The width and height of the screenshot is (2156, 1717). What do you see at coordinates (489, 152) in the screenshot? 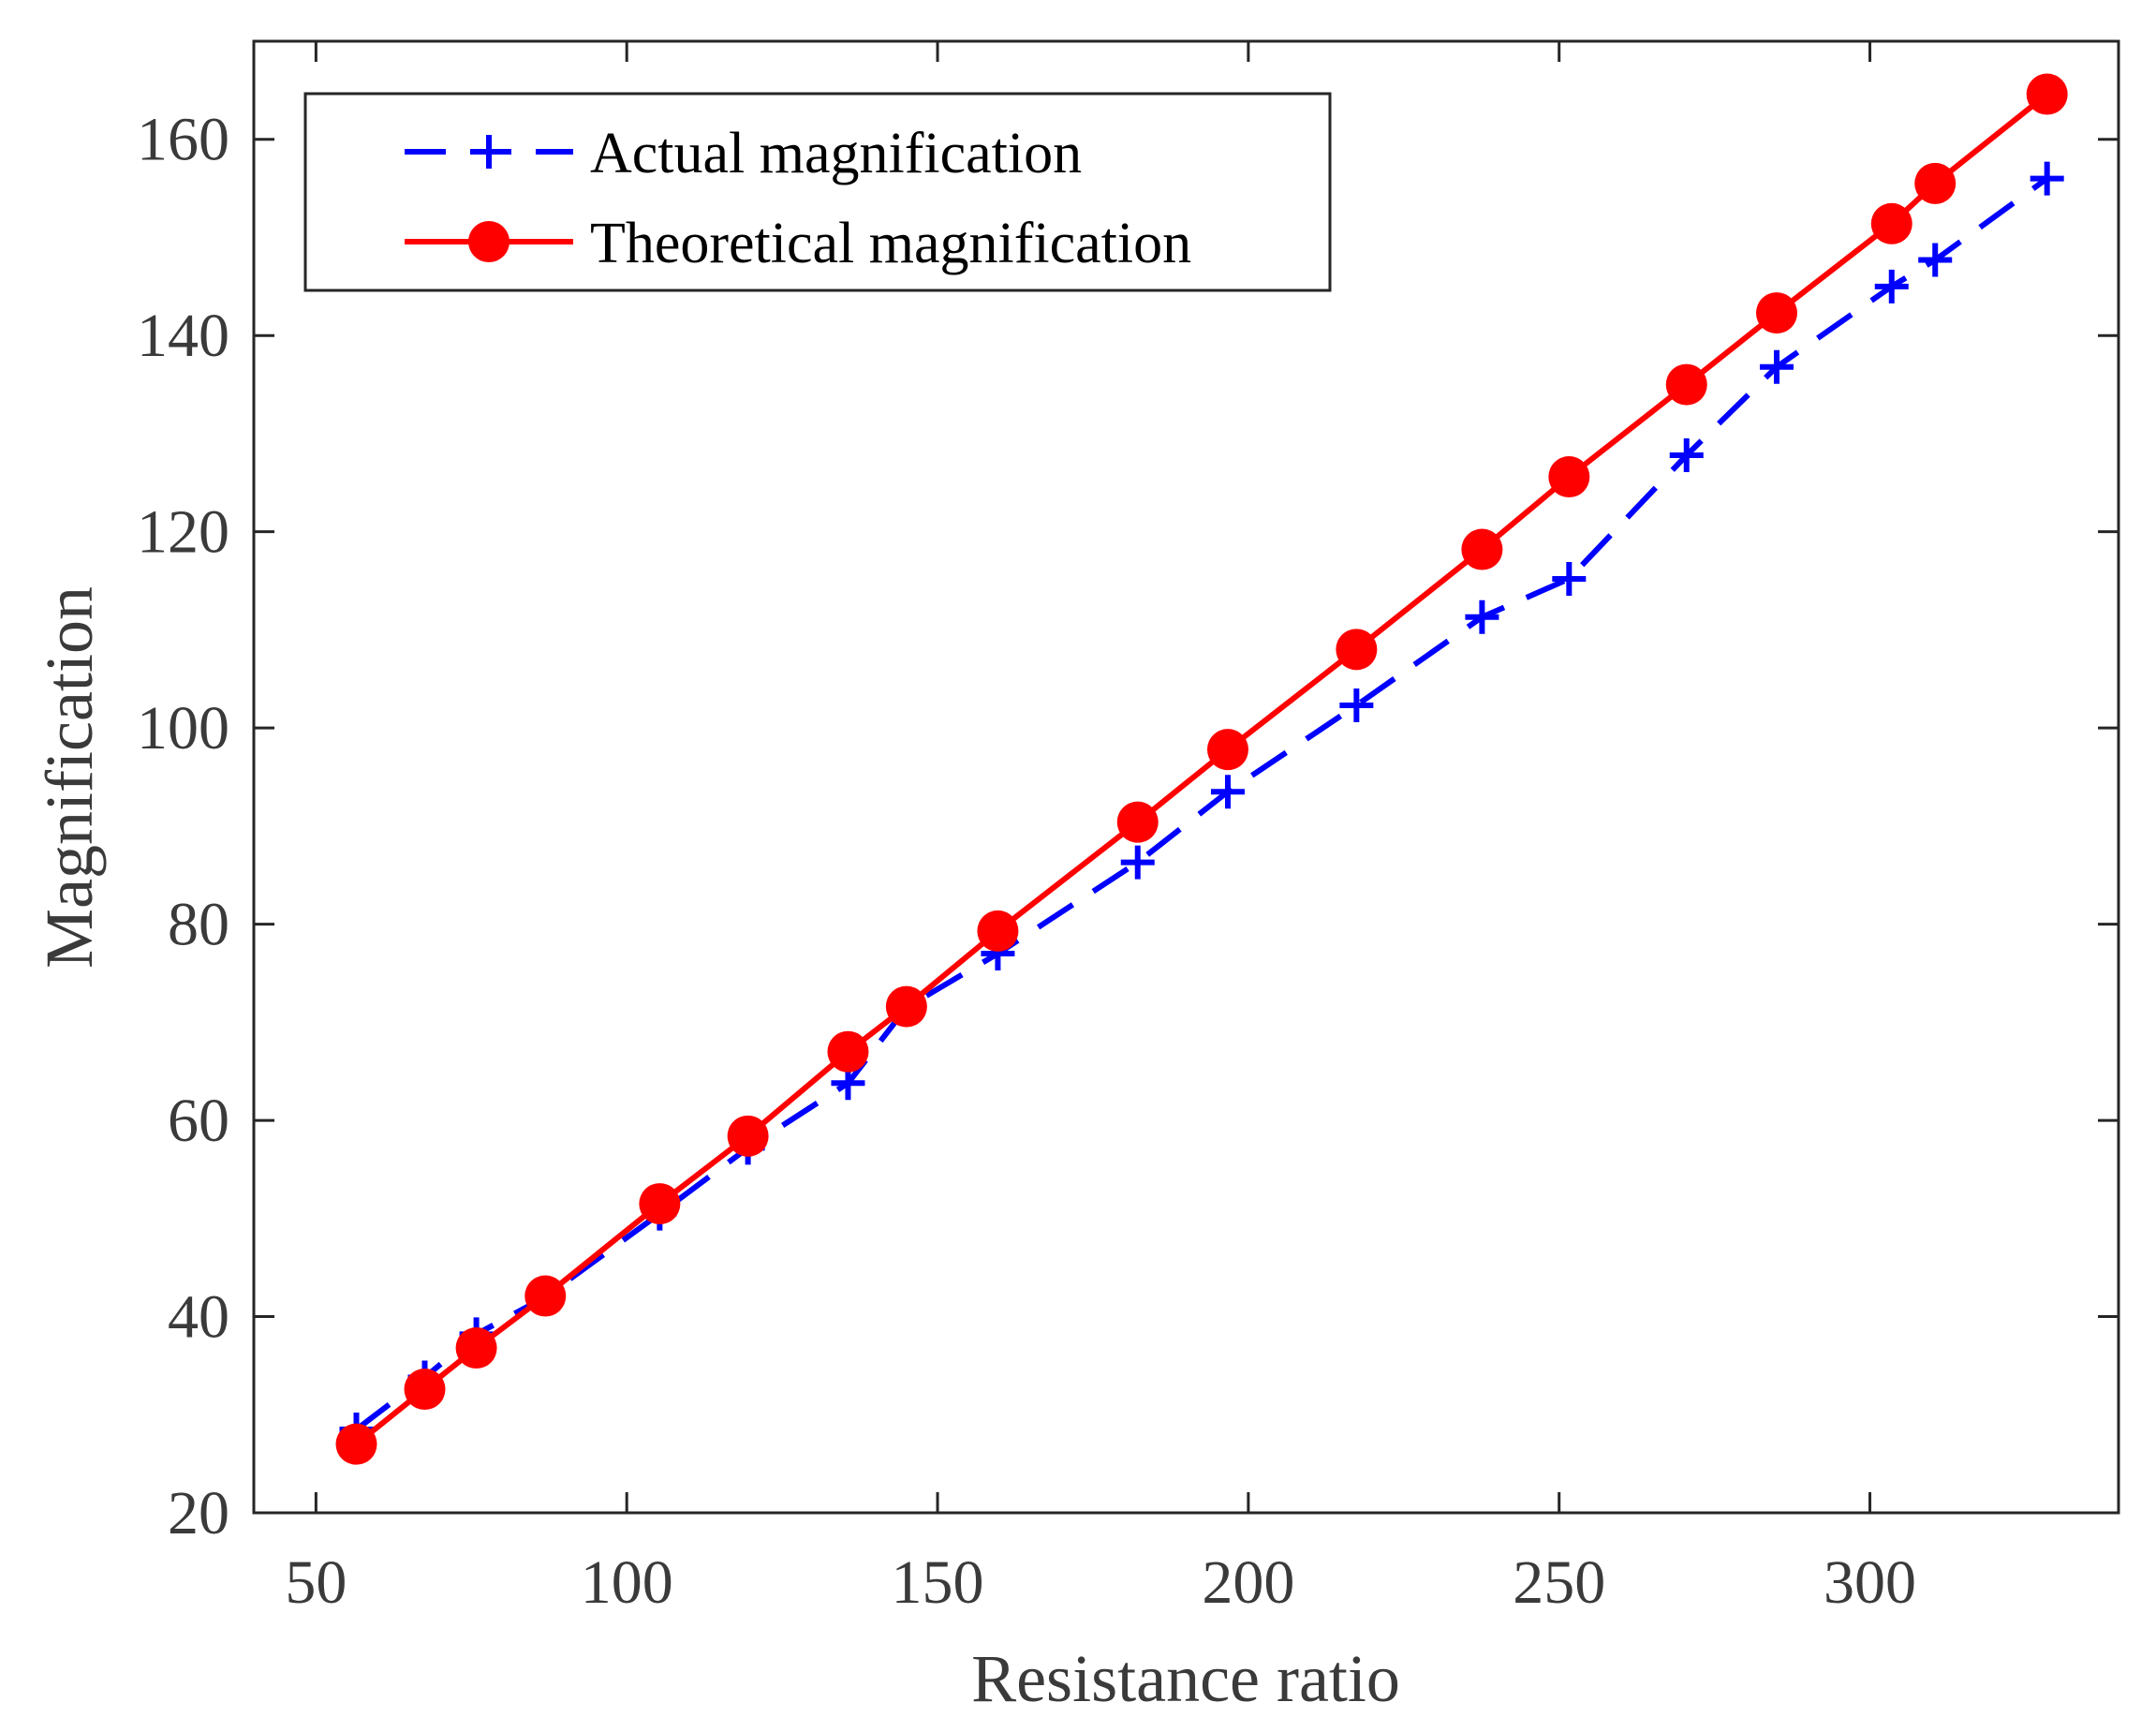
I see `legend-actual-marker` at bounding box center [489, 152].